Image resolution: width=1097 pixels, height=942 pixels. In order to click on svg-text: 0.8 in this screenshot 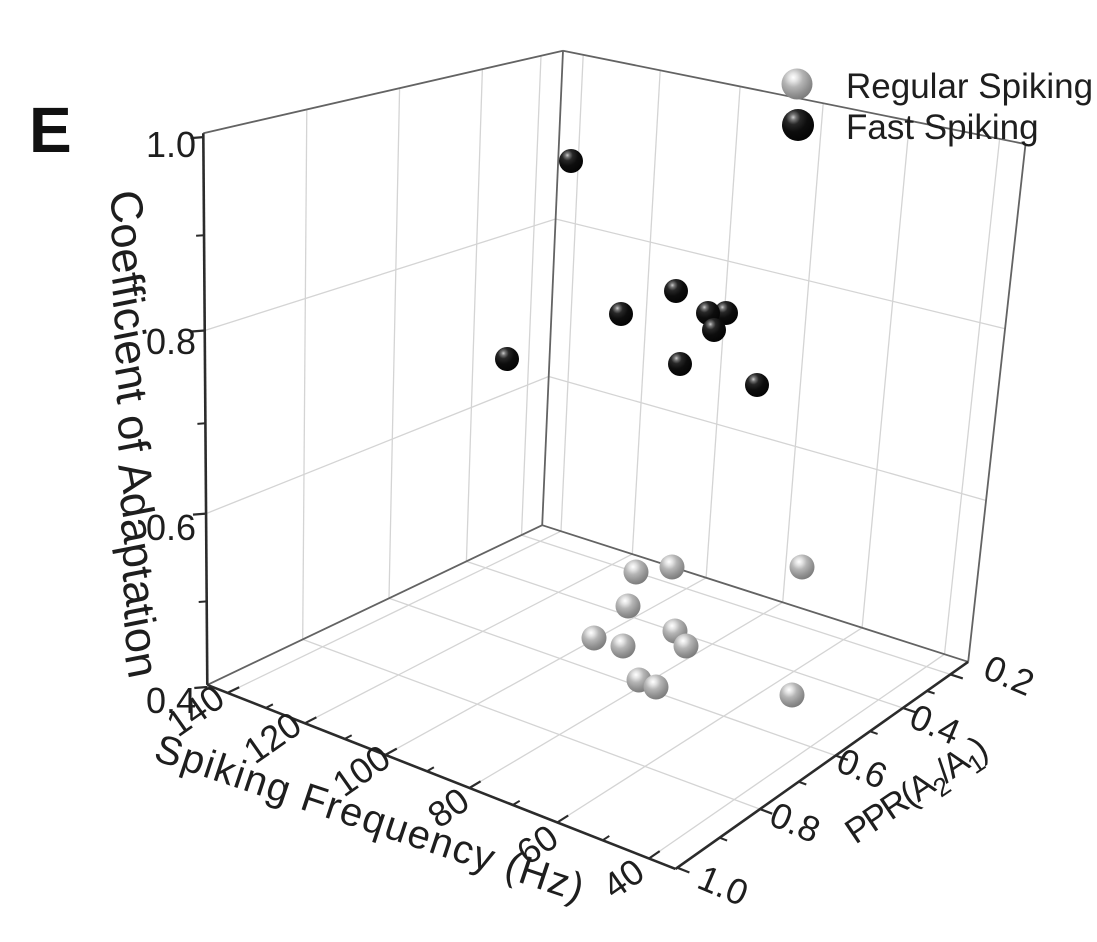, I will do `click(171, 341)`.